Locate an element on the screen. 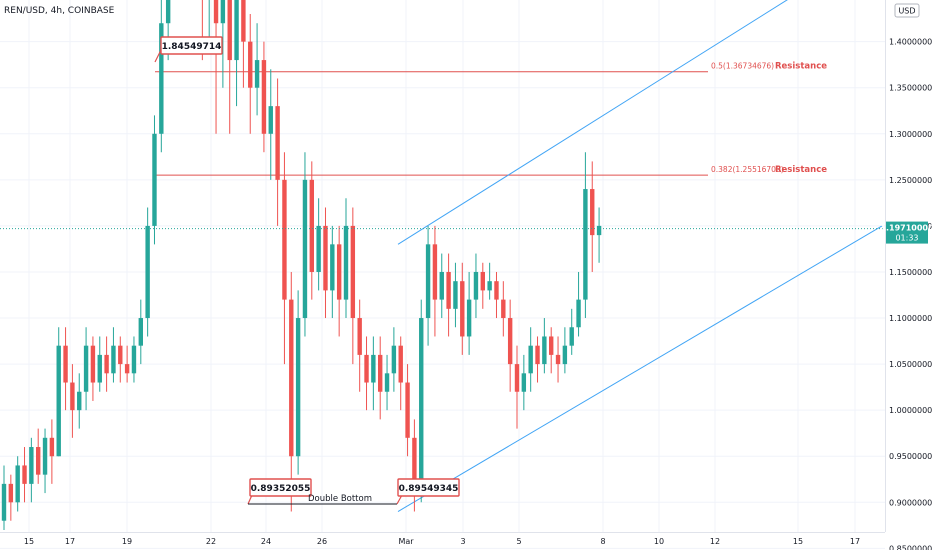  price-tick-label: 1.35000000 is located at coordinates (910, 88).